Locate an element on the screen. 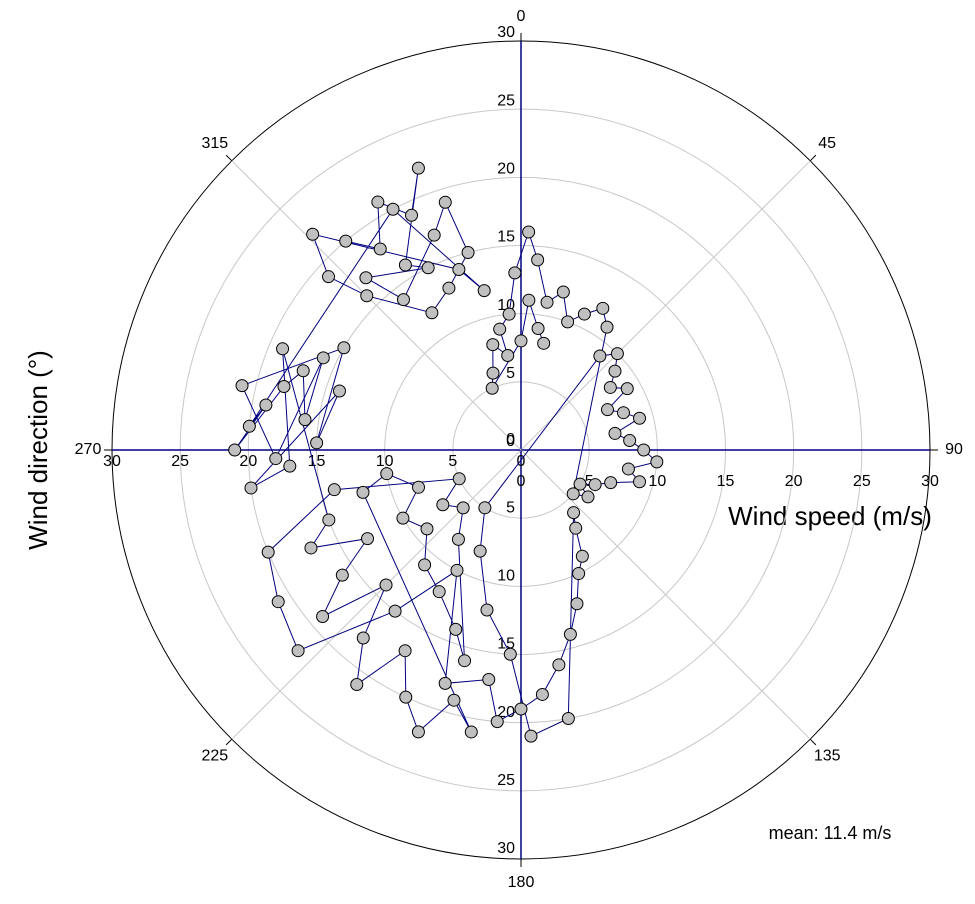 This screenshot has height=904, width=975. angle-label: 135 is located at coordinates (827, 755).